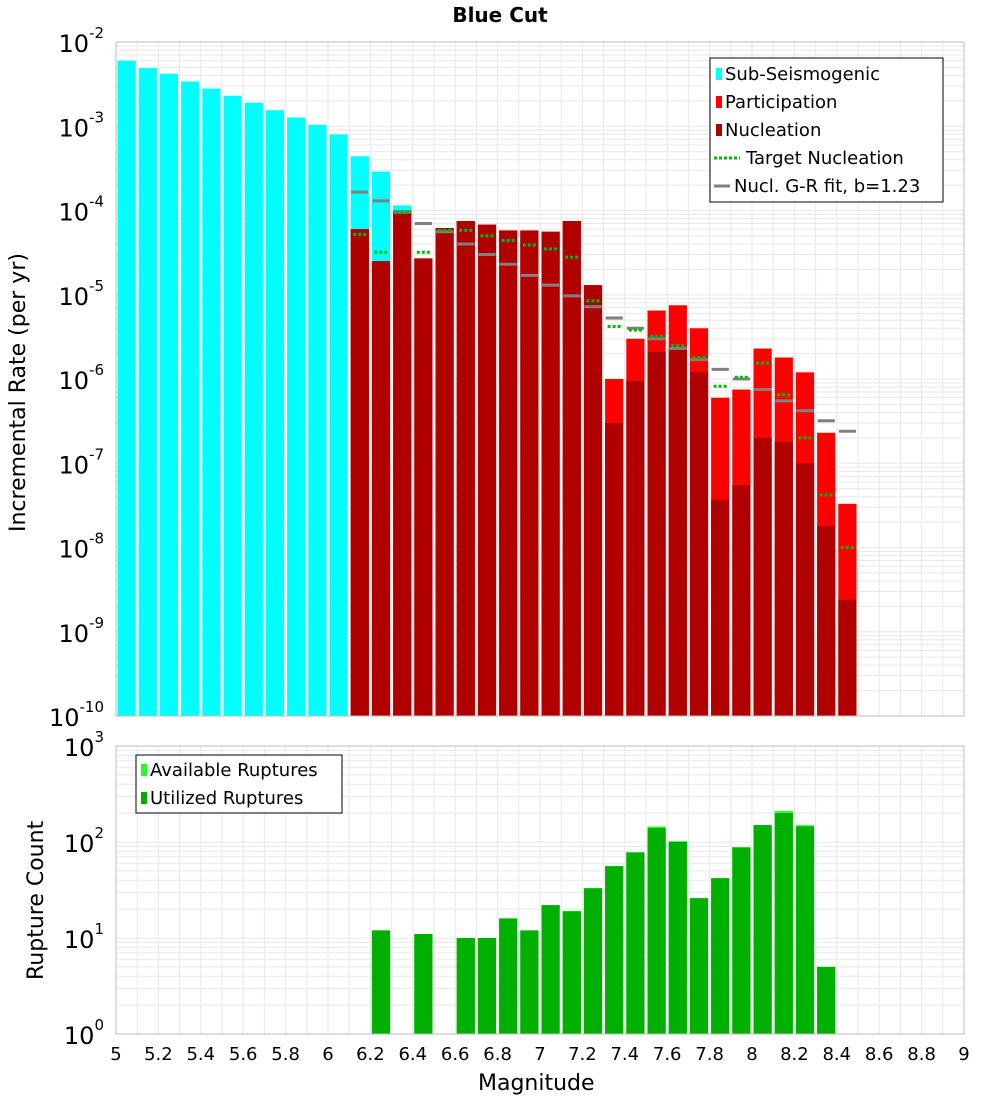 This screenshot has height=1100, width=1000. What do you see at coordinates (84, 841) in the screenshot?
I see `y-tick-label: 10²` at bounding box center [84, 841].